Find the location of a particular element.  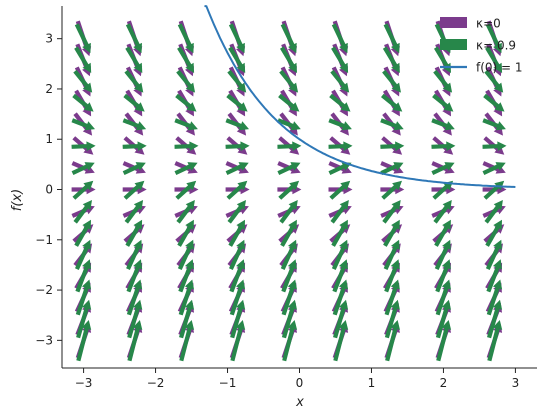

legend-label: κ=0 is located at coordinates (488, 24).